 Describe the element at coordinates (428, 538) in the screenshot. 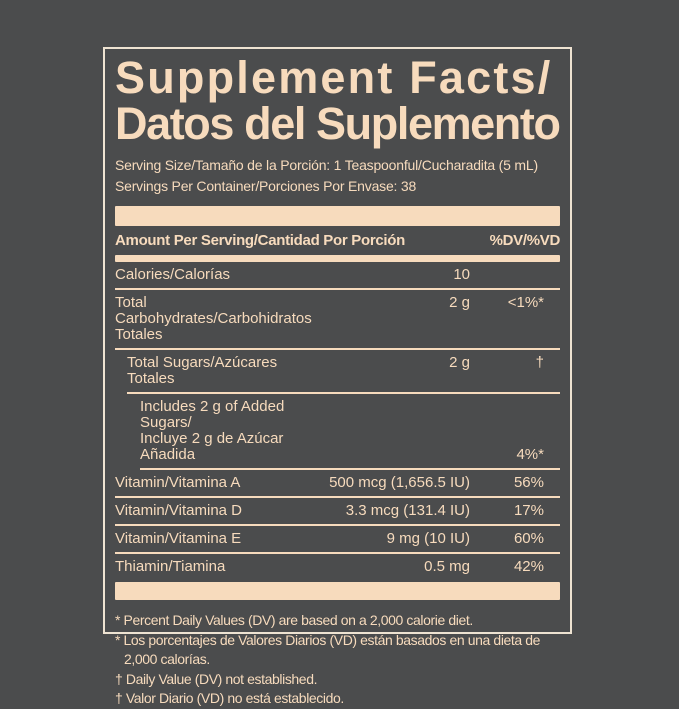

I see `nutrient-amount: 9 mg (10 IU)` at that location.